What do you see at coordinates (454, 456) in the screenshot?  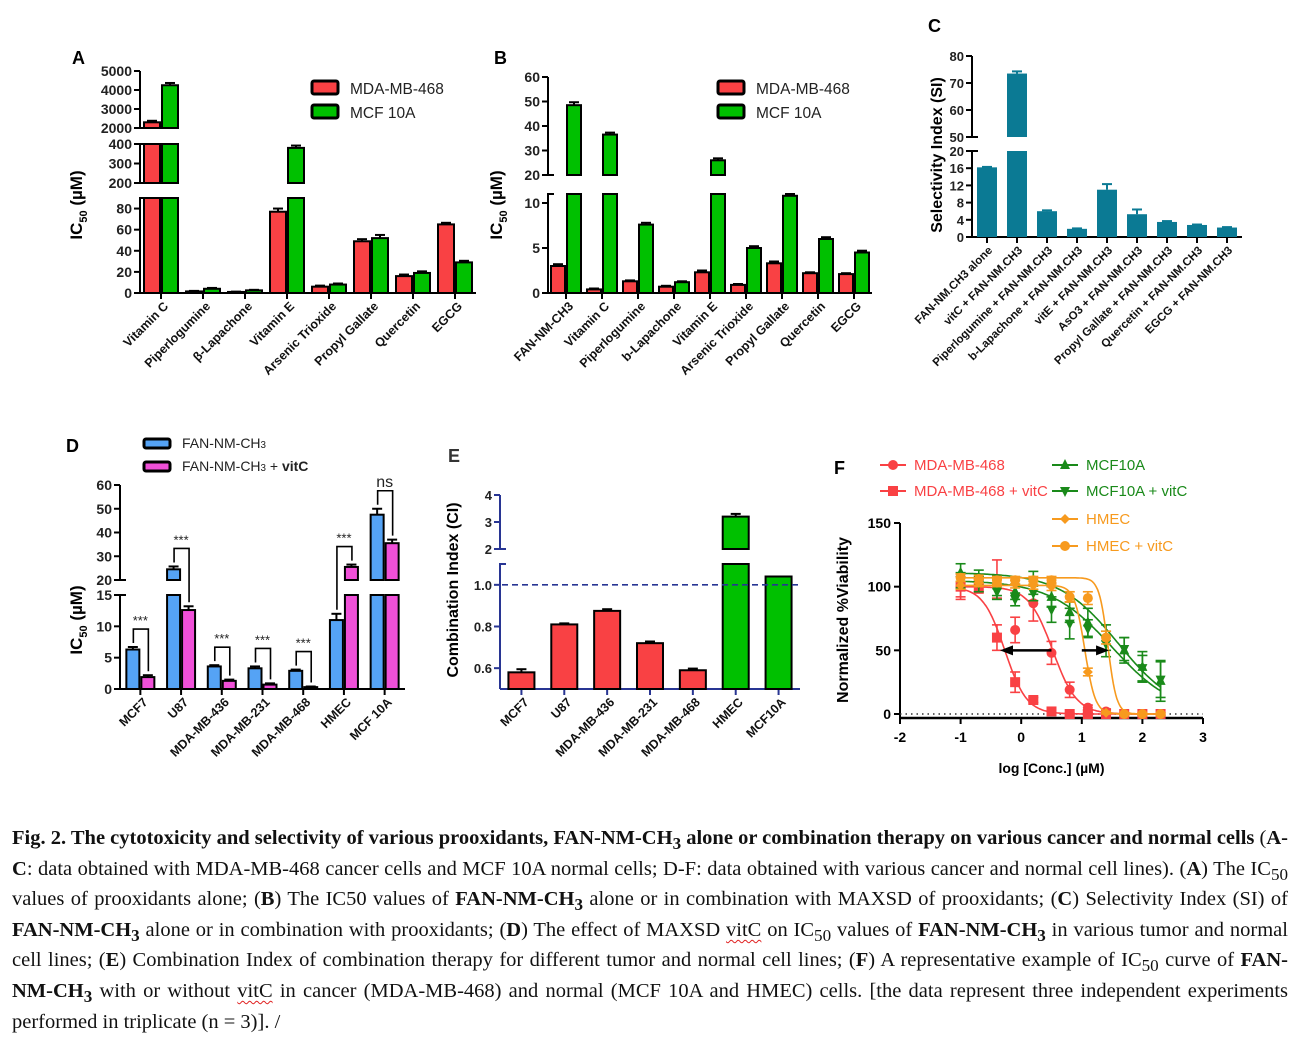 I see `panel-label-e: E` at bounding box center [454, 456].